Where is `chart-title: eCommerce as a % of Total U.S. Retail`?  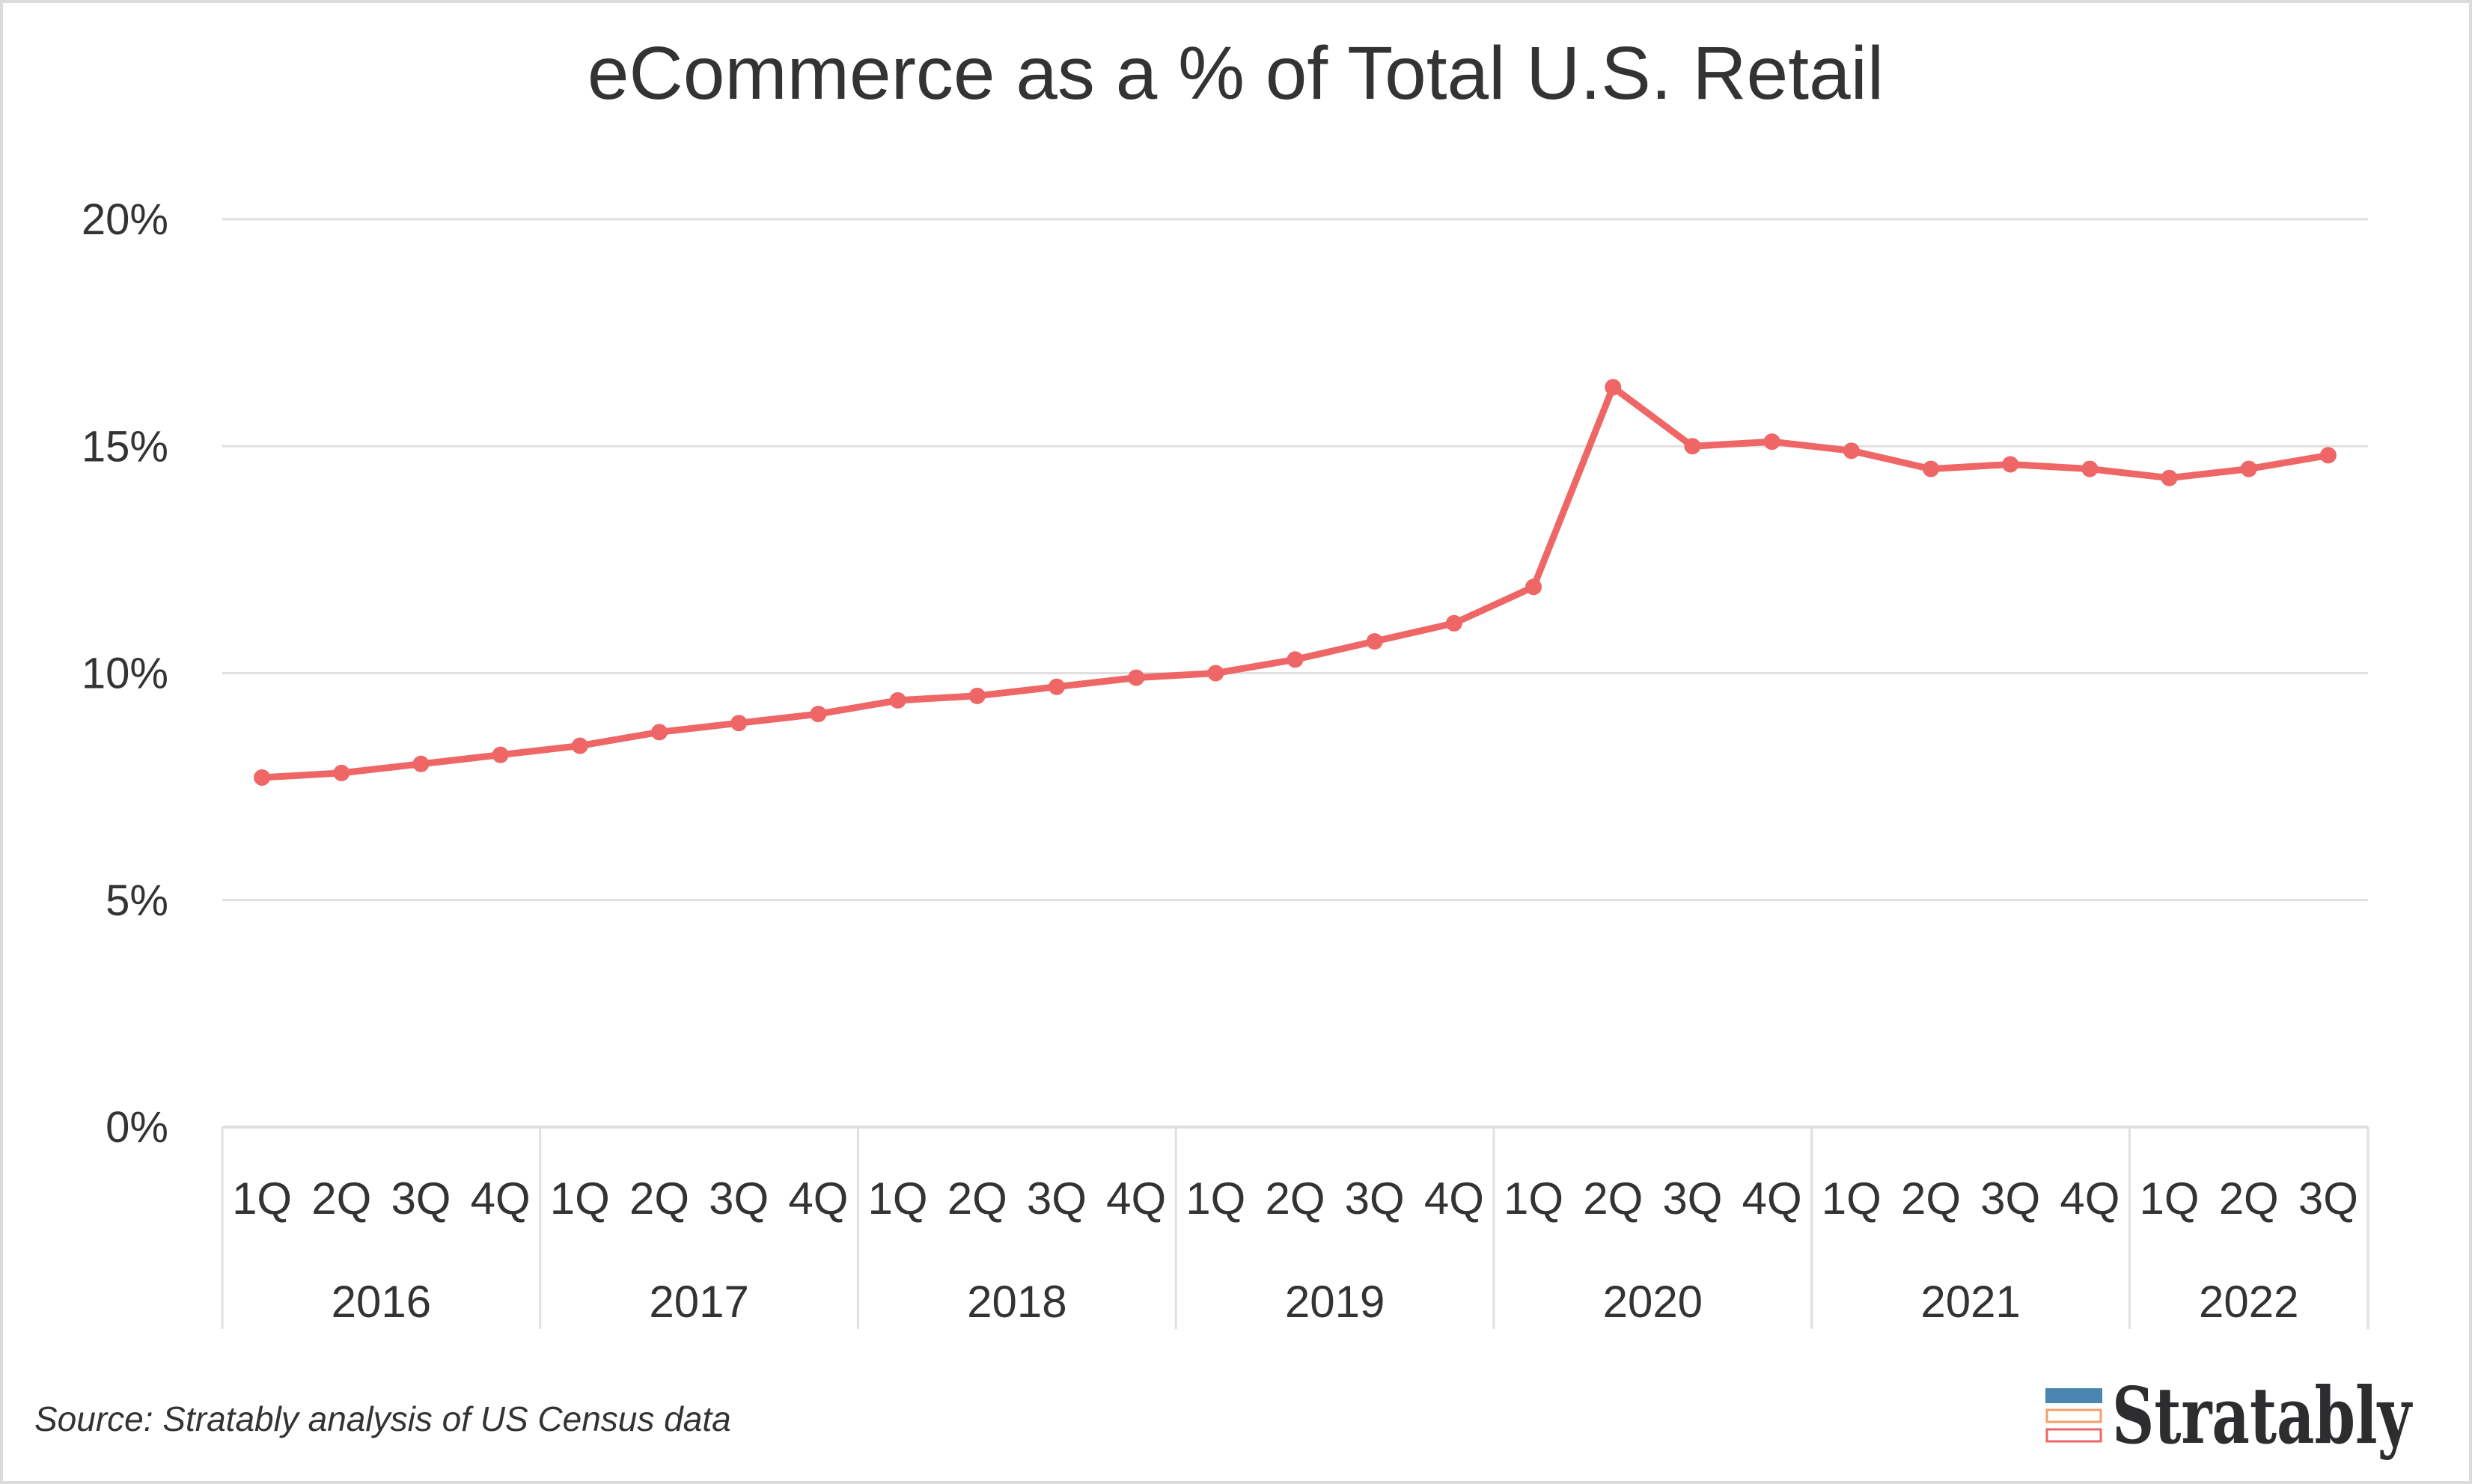 chart-title: eCommerce as a % of Total U.S. Retail is located at coordinates (1236, 73).